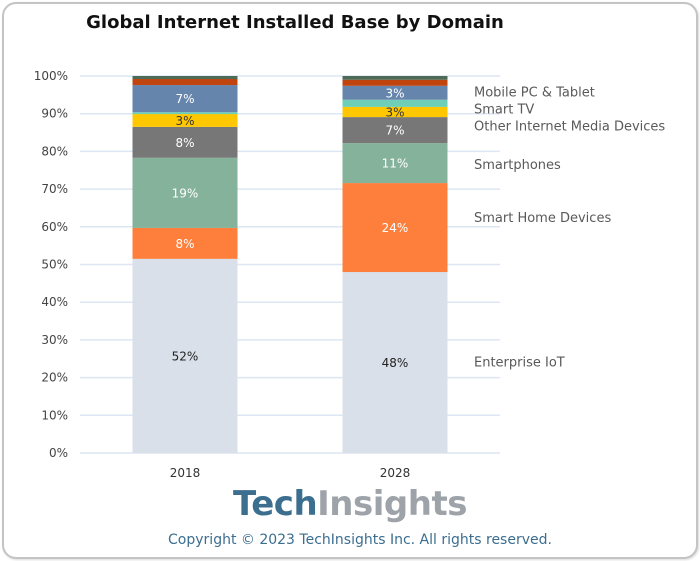  Describe the element at coordinates (54, 151) in the screenshot. I see `y-tick-label: 80%` at that location.